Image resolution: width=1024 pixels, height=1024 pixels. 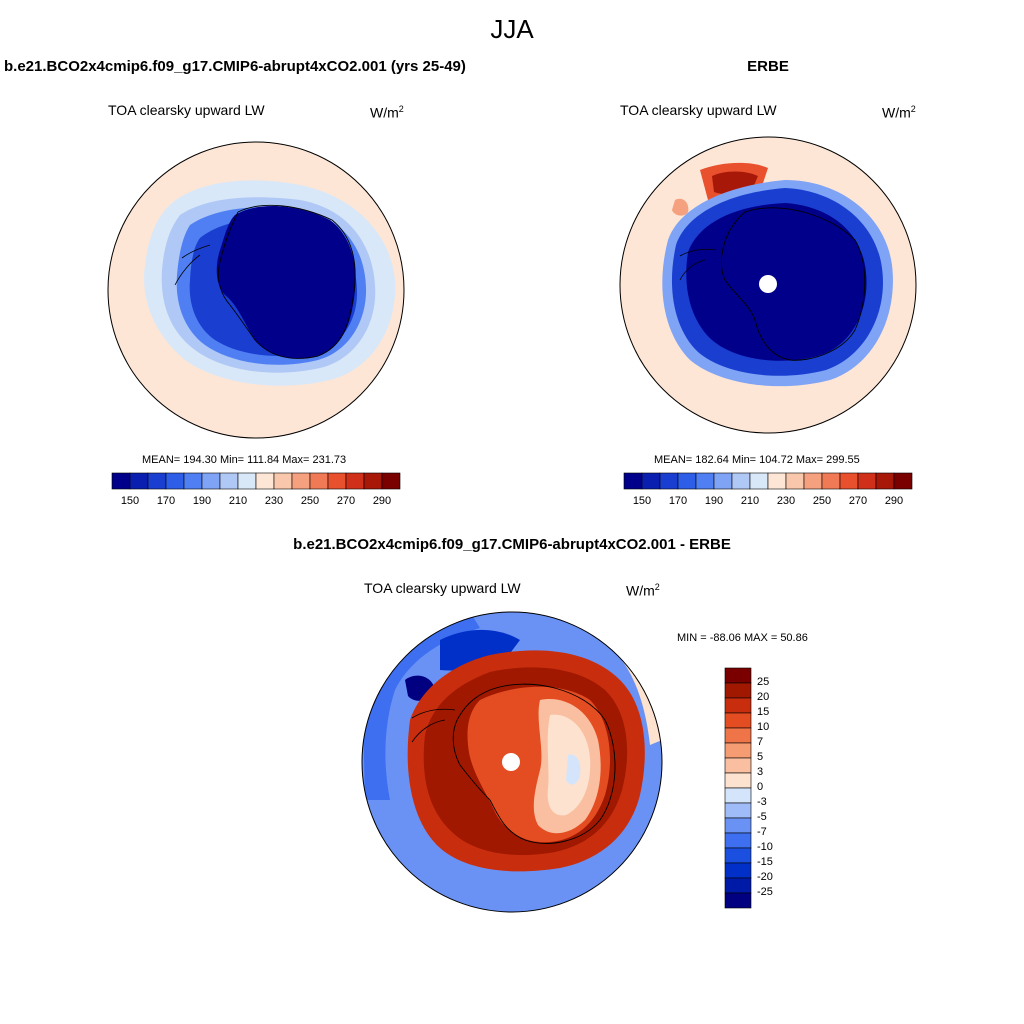 I want to click on colorbar-tick-label: -20, so click(x=765, y=877).